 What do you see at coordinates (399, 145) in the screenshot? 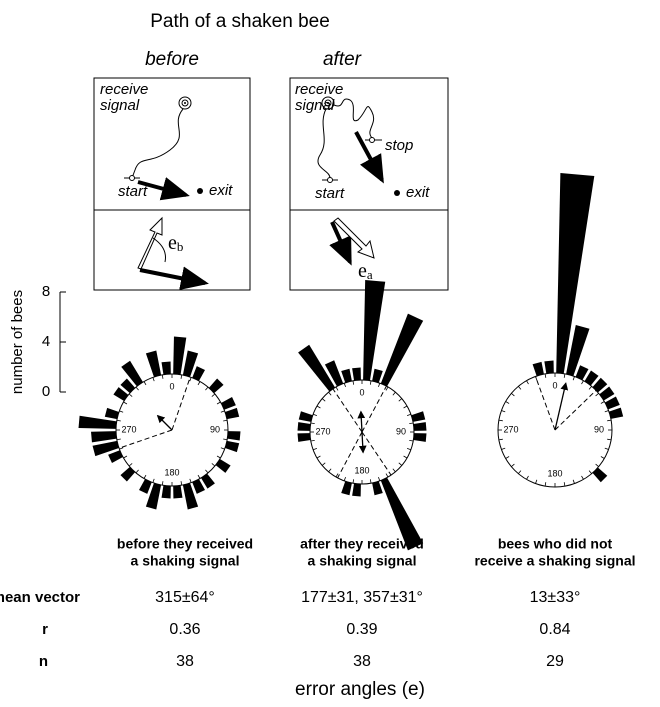
I see `diagram-text: stop` at bounding box center [399, 145].